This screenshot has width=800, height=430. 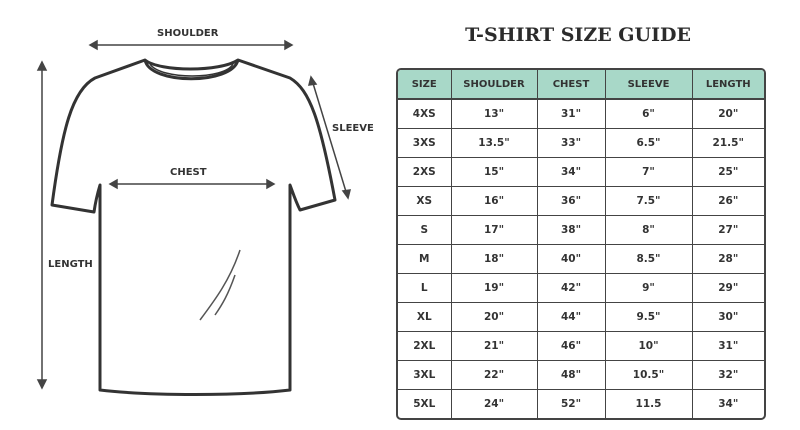 What do you see at coordinates (571, 288) in the screenshot?
I see `table-cell: 42"` at bounding box center [571, 288].